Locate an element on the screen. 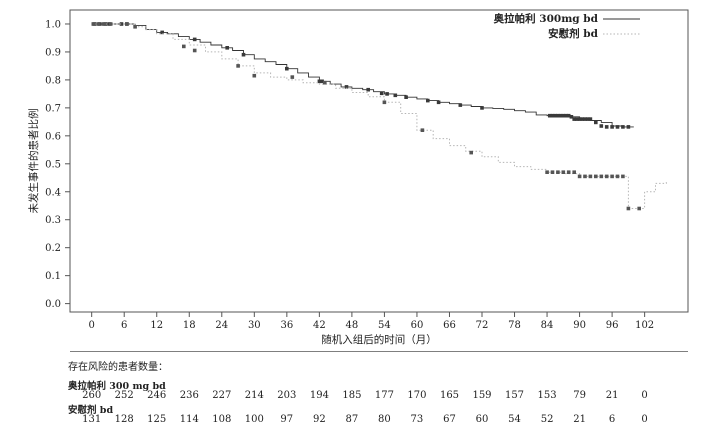 Image resolution: width=718 pixels, height=438 pixels. x-tick-label: 102 is located at coordinates (644, 325).